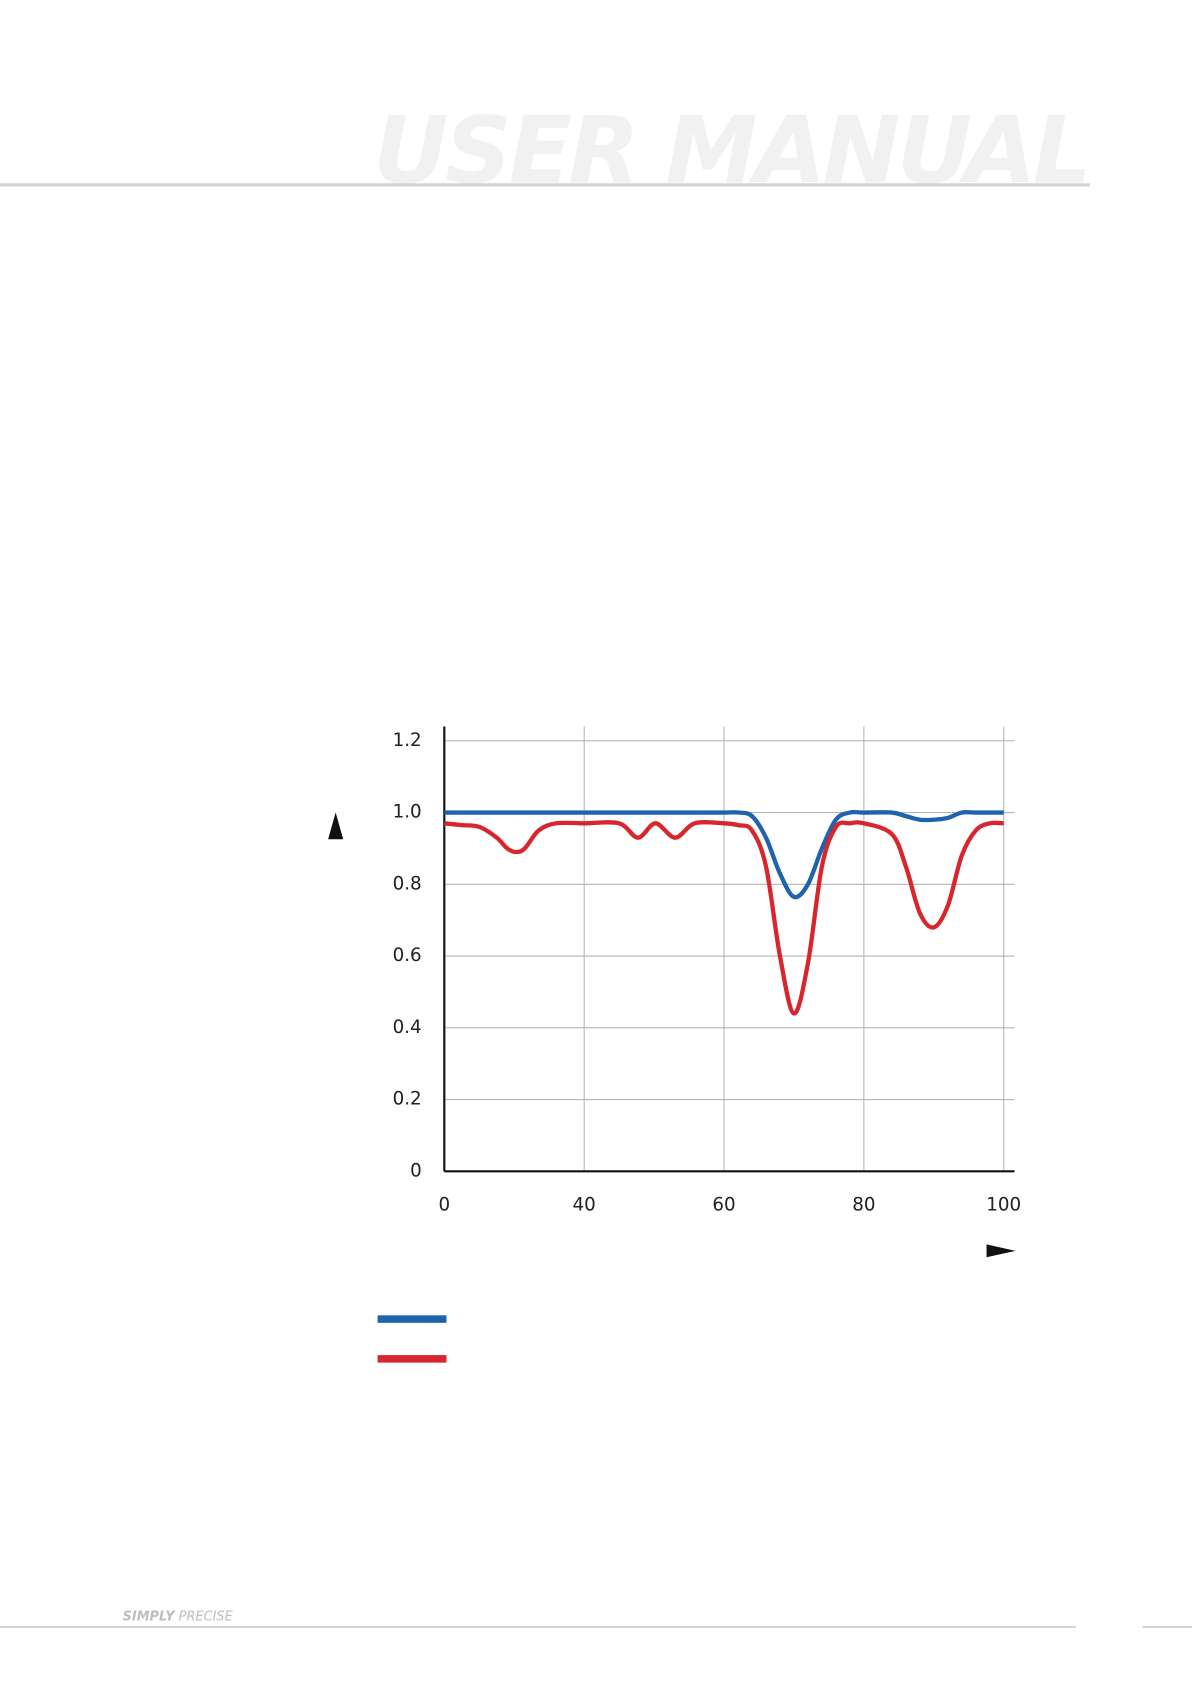  What do you see at coordinates (730, 151) in the screenshot?
I see `header-title: USER MANUAL` at bounding box center [730, 151].